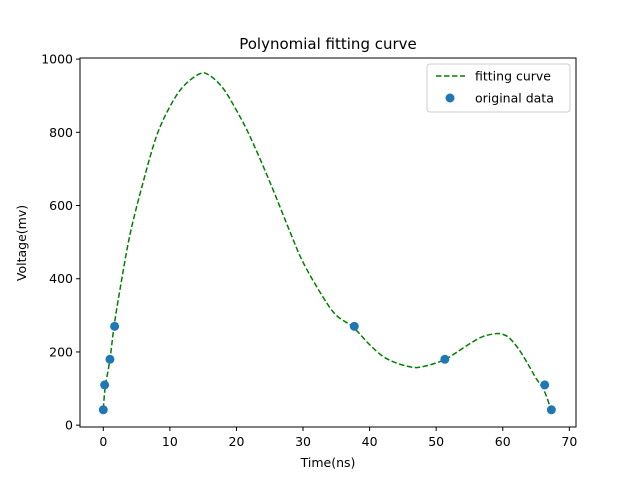 This screenshot has height=480, width=640. Describe the element at coordinates (170, 441) in the screenshot. I see `x-tick-label: 10` at that location.